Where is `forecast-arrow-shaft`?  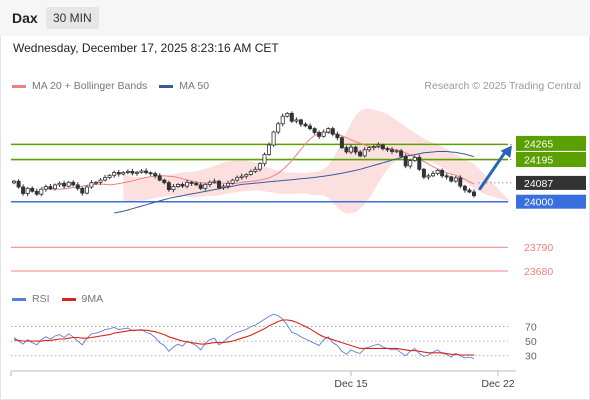 forecast-arrow-shaft is located at coordinates (493, 169).